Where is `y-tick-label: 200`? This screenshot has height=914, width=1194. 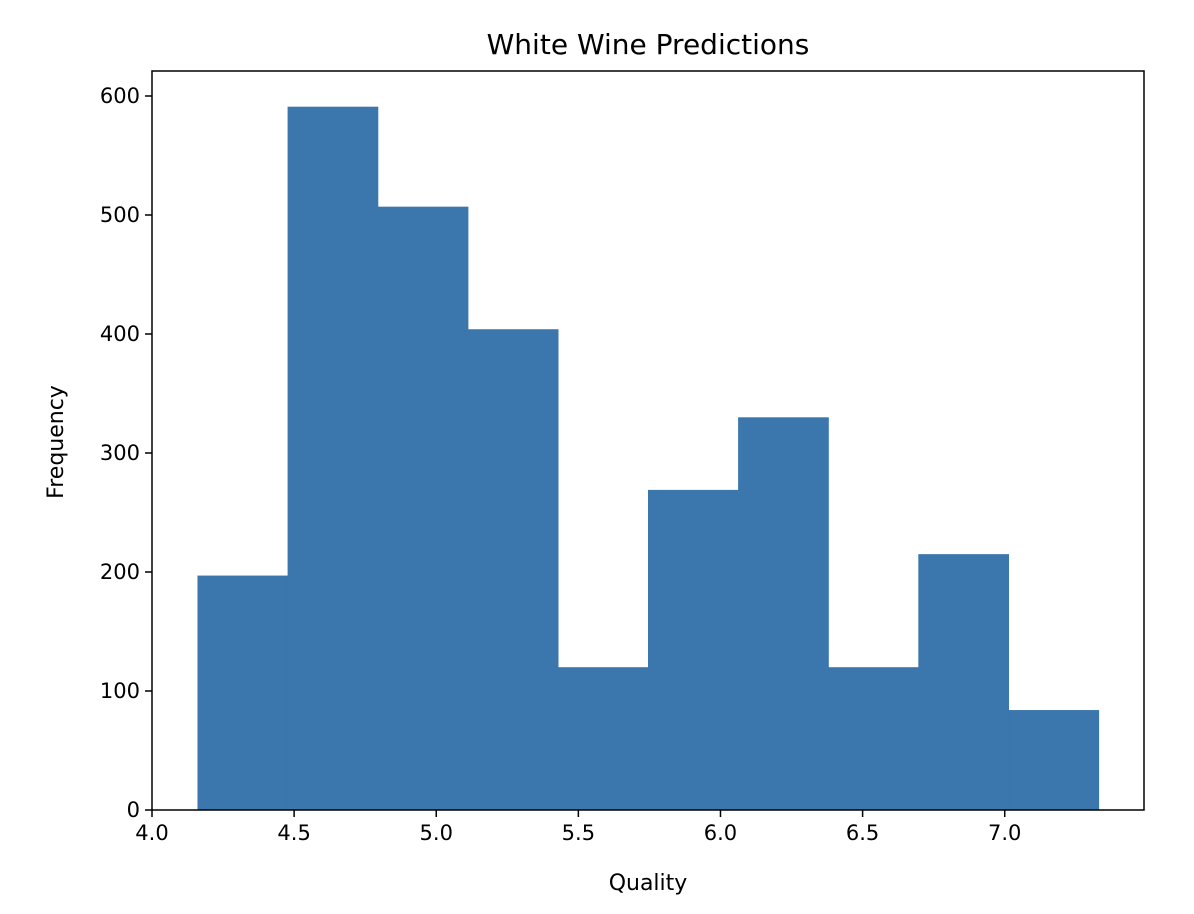 y-tick-label: 200 is located at coordinates (120, 572).